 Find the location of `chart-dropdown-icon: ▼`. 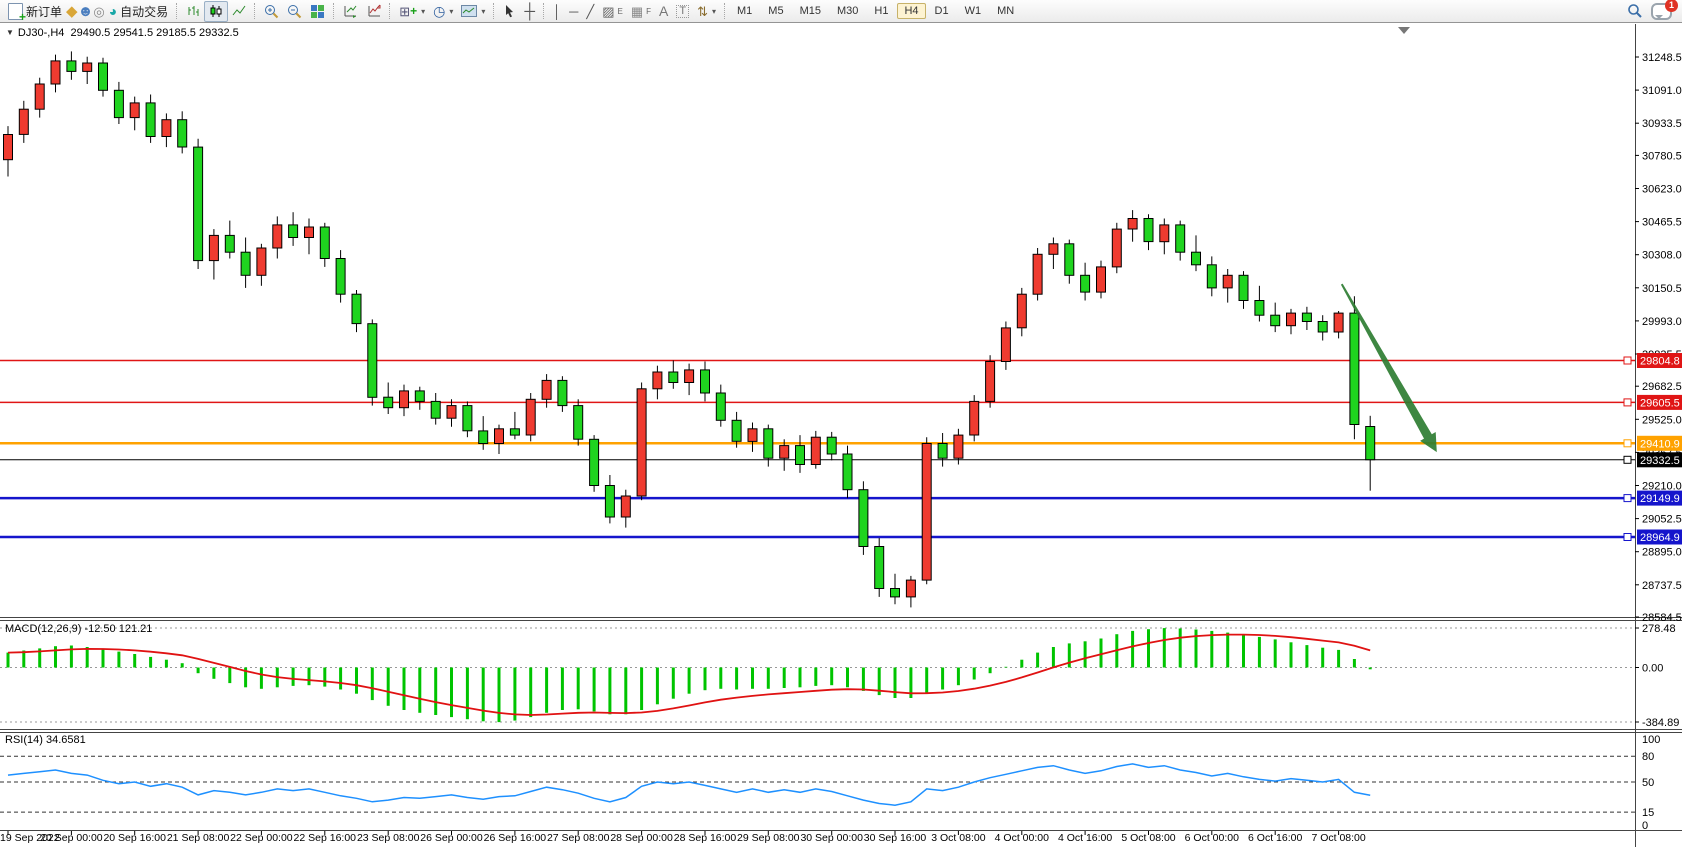

chart-dropdown-icon: ▼ is located at coordinates (10, 32).